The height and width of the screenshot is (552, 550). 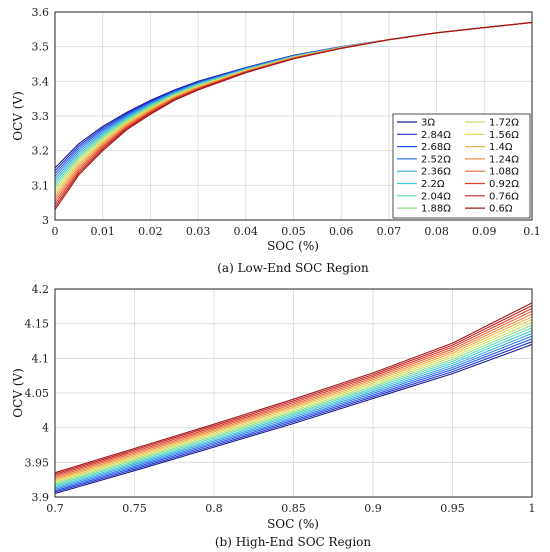 I want to click on x-tick-label: 0.09, so click(x=484, y=231).